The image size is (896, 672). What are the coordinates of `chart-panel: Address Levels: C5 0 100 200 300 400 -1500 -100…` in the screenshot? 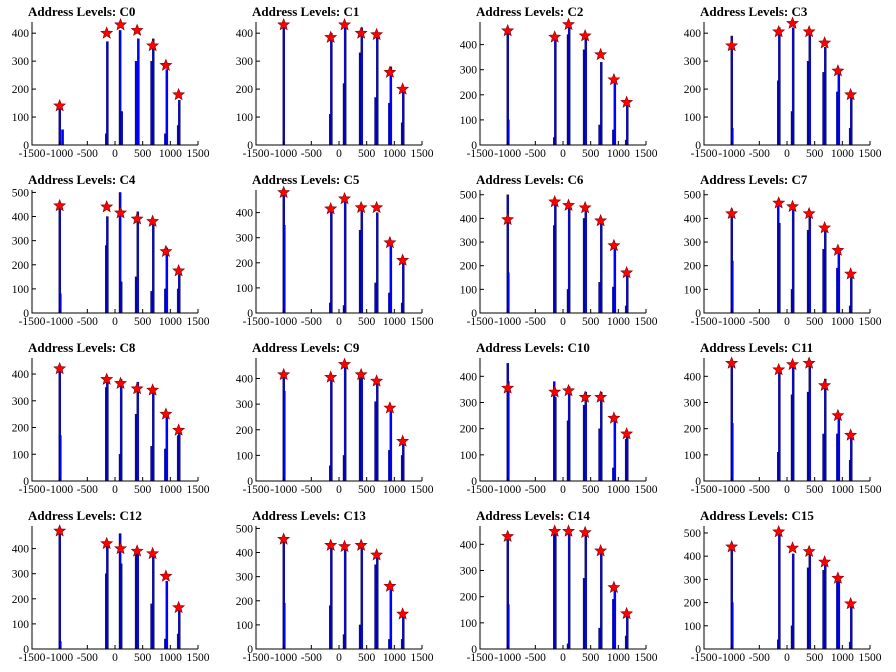 It's located at (336, 252).